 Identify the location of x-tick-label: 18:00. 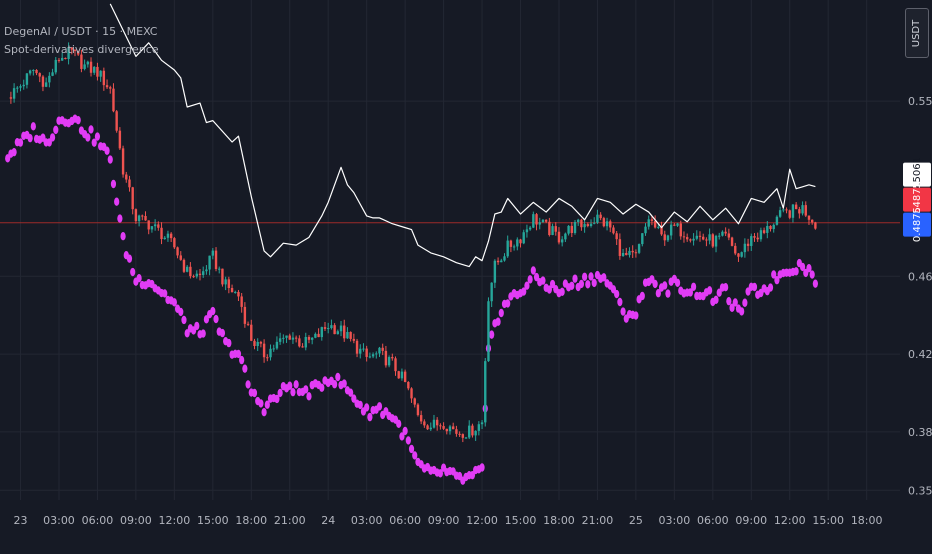
(559, 520).